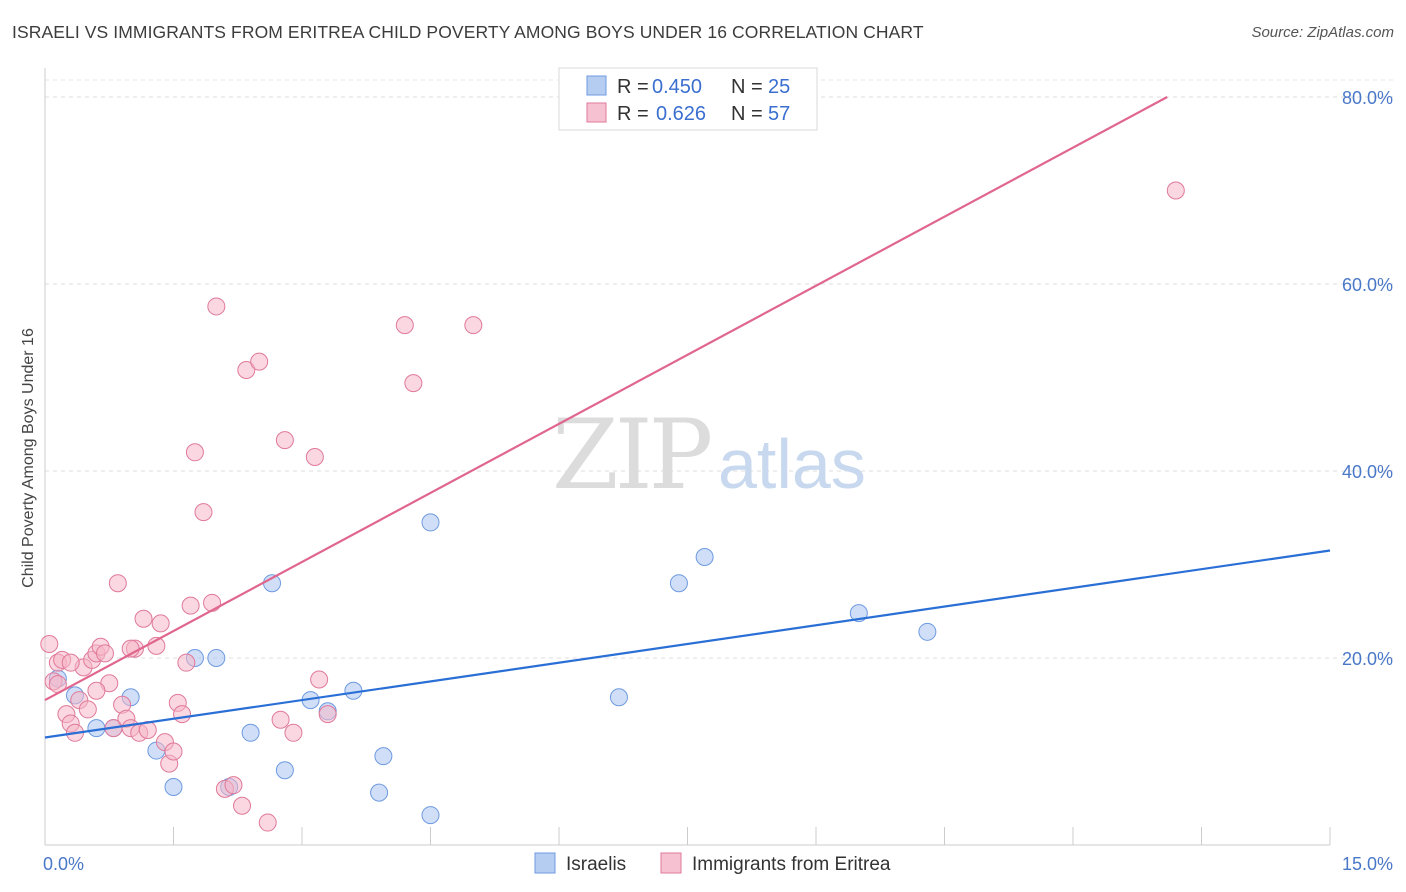  What do you see at coordinates (688, 99) in the screenshot?
I see `legend-box: R = 0.450 N = 25 R = 0.626 N = 57` at bounding box center [688, 99].